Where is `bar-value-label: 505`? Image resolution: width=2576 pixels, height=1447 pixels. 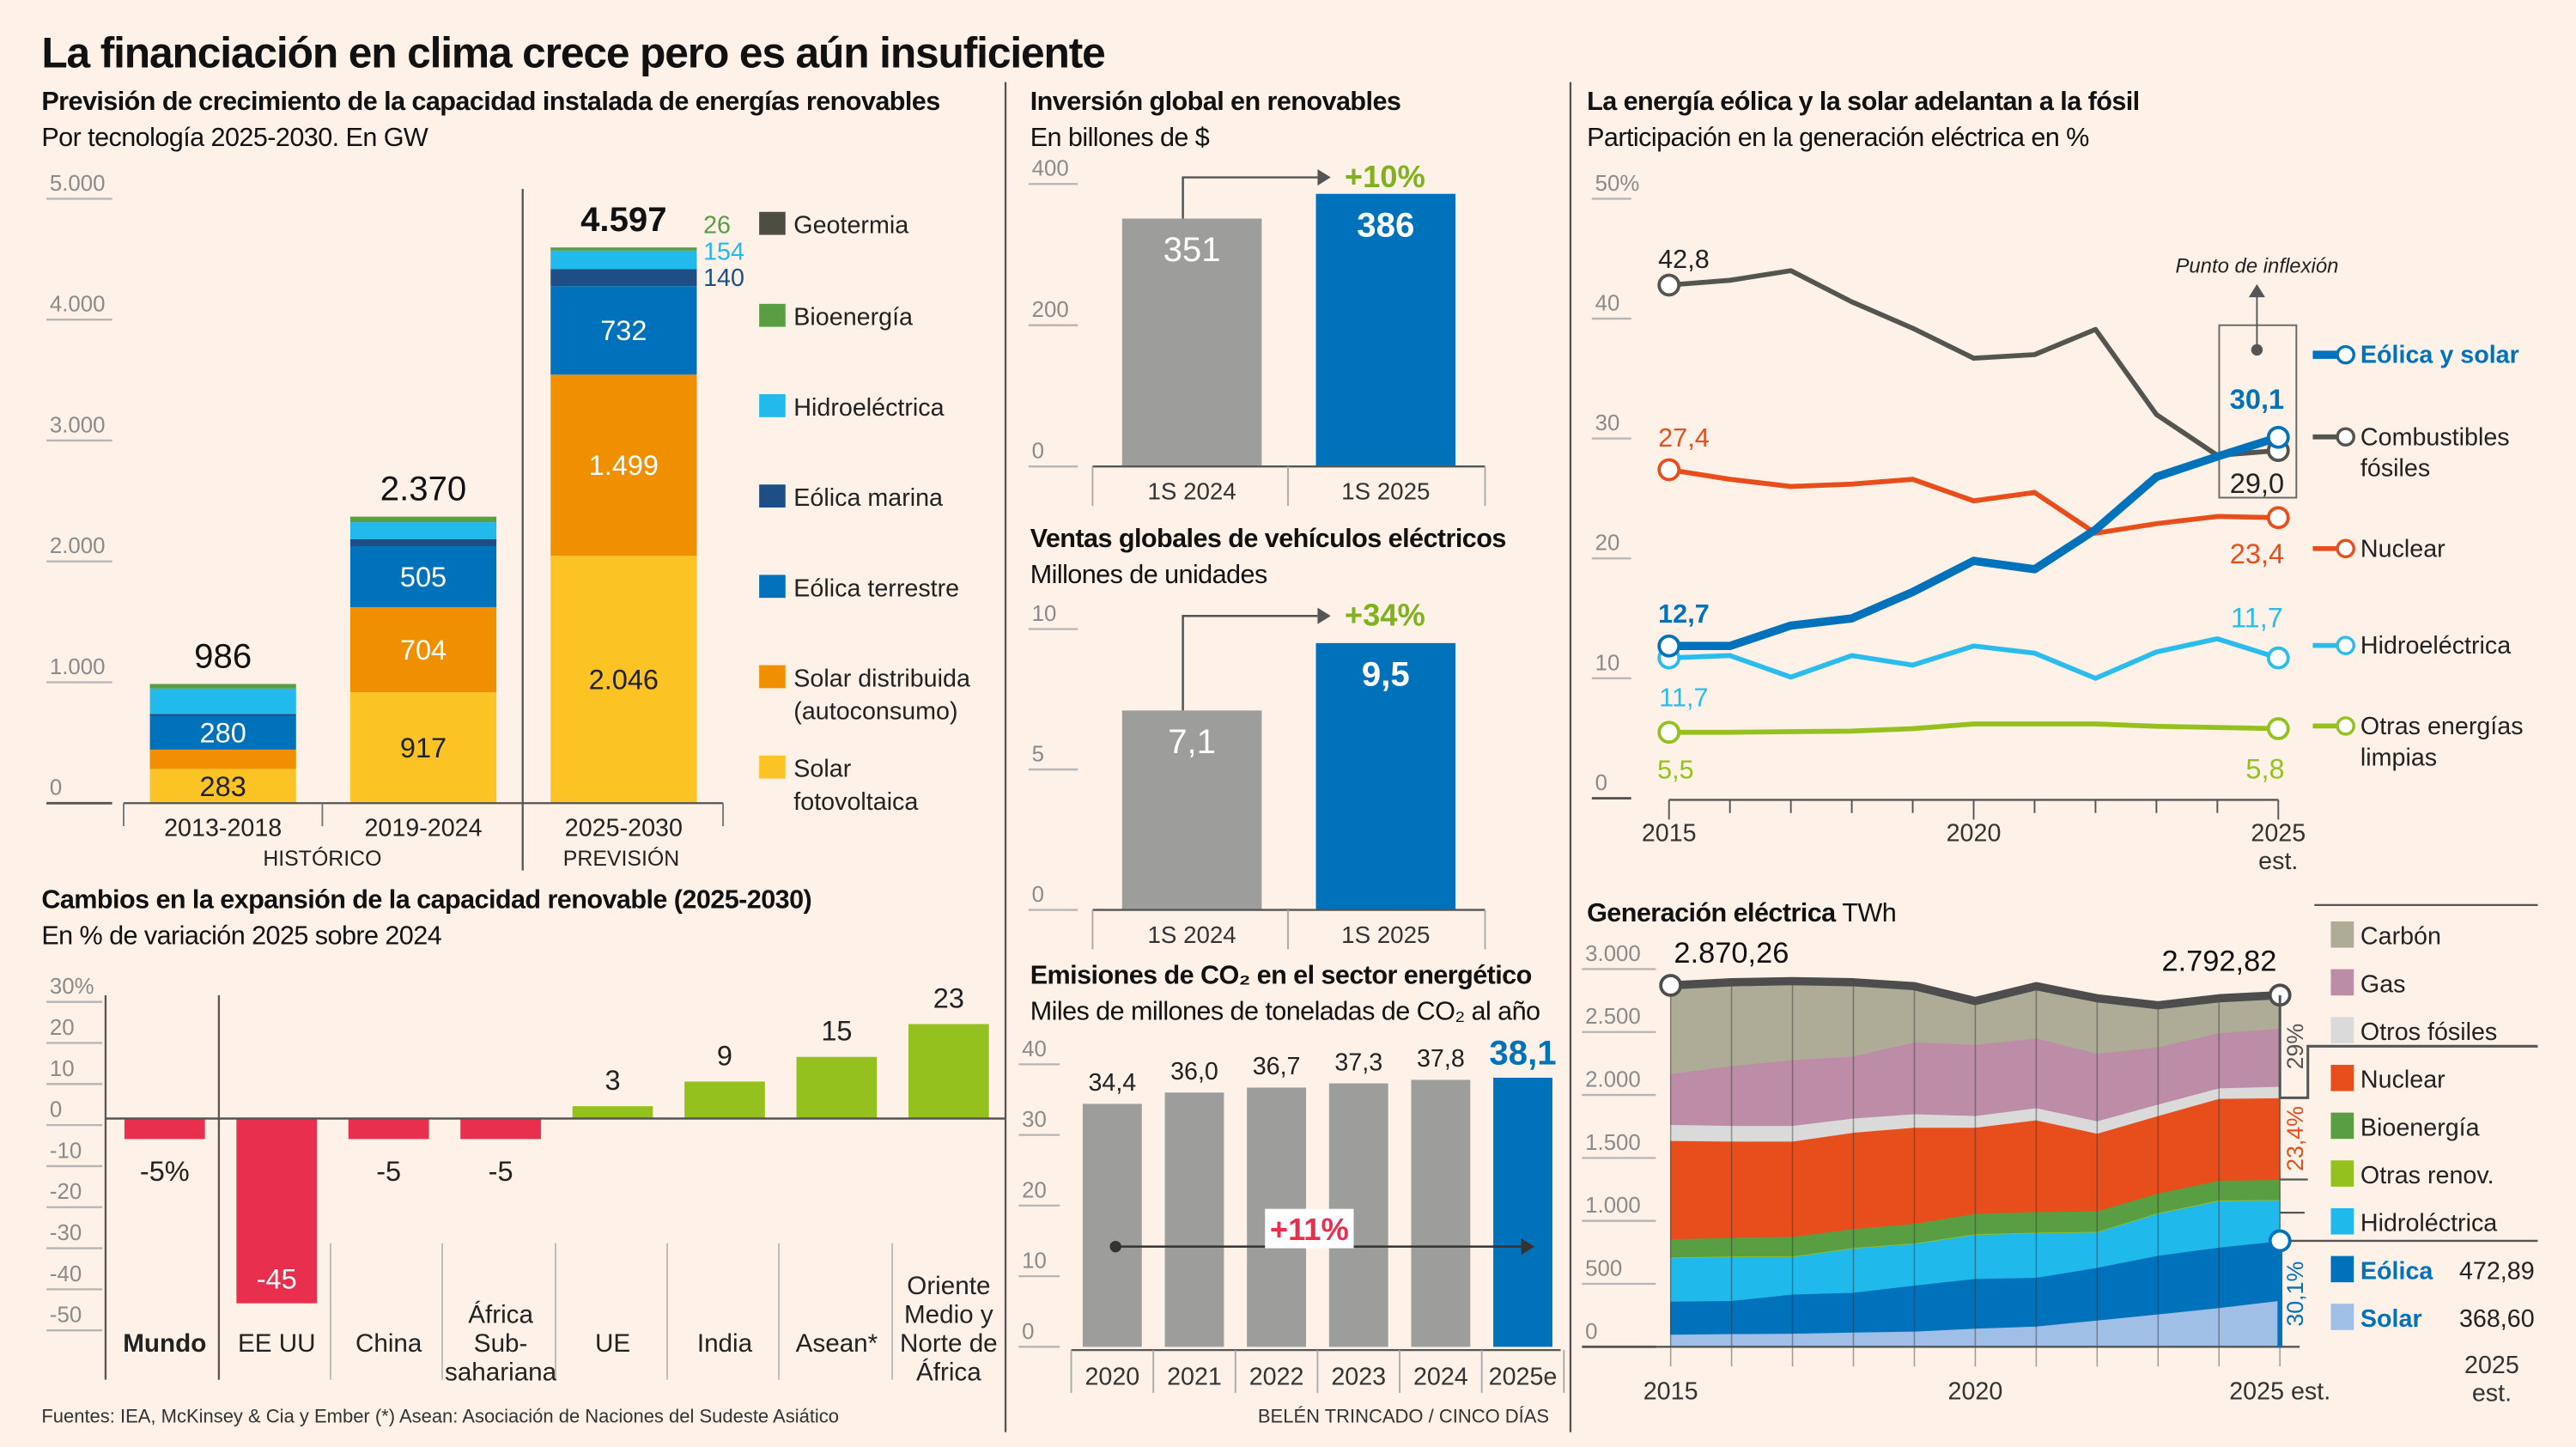
bar-value-label: 505 is located at coordinates (423, 577).